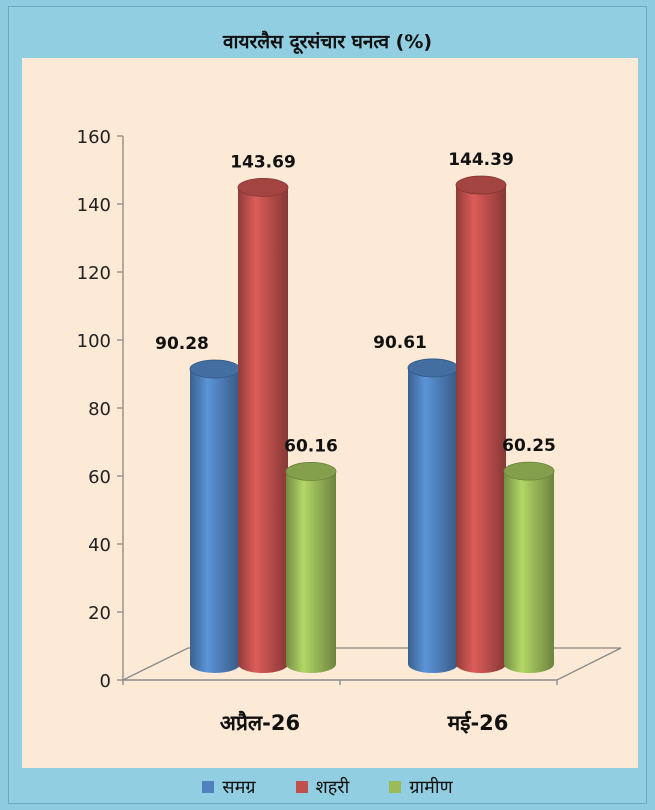 Image resolution: width=655 pixels, height=810 pixels. I want to click on y-tick-label: 100, so click(94, 341).